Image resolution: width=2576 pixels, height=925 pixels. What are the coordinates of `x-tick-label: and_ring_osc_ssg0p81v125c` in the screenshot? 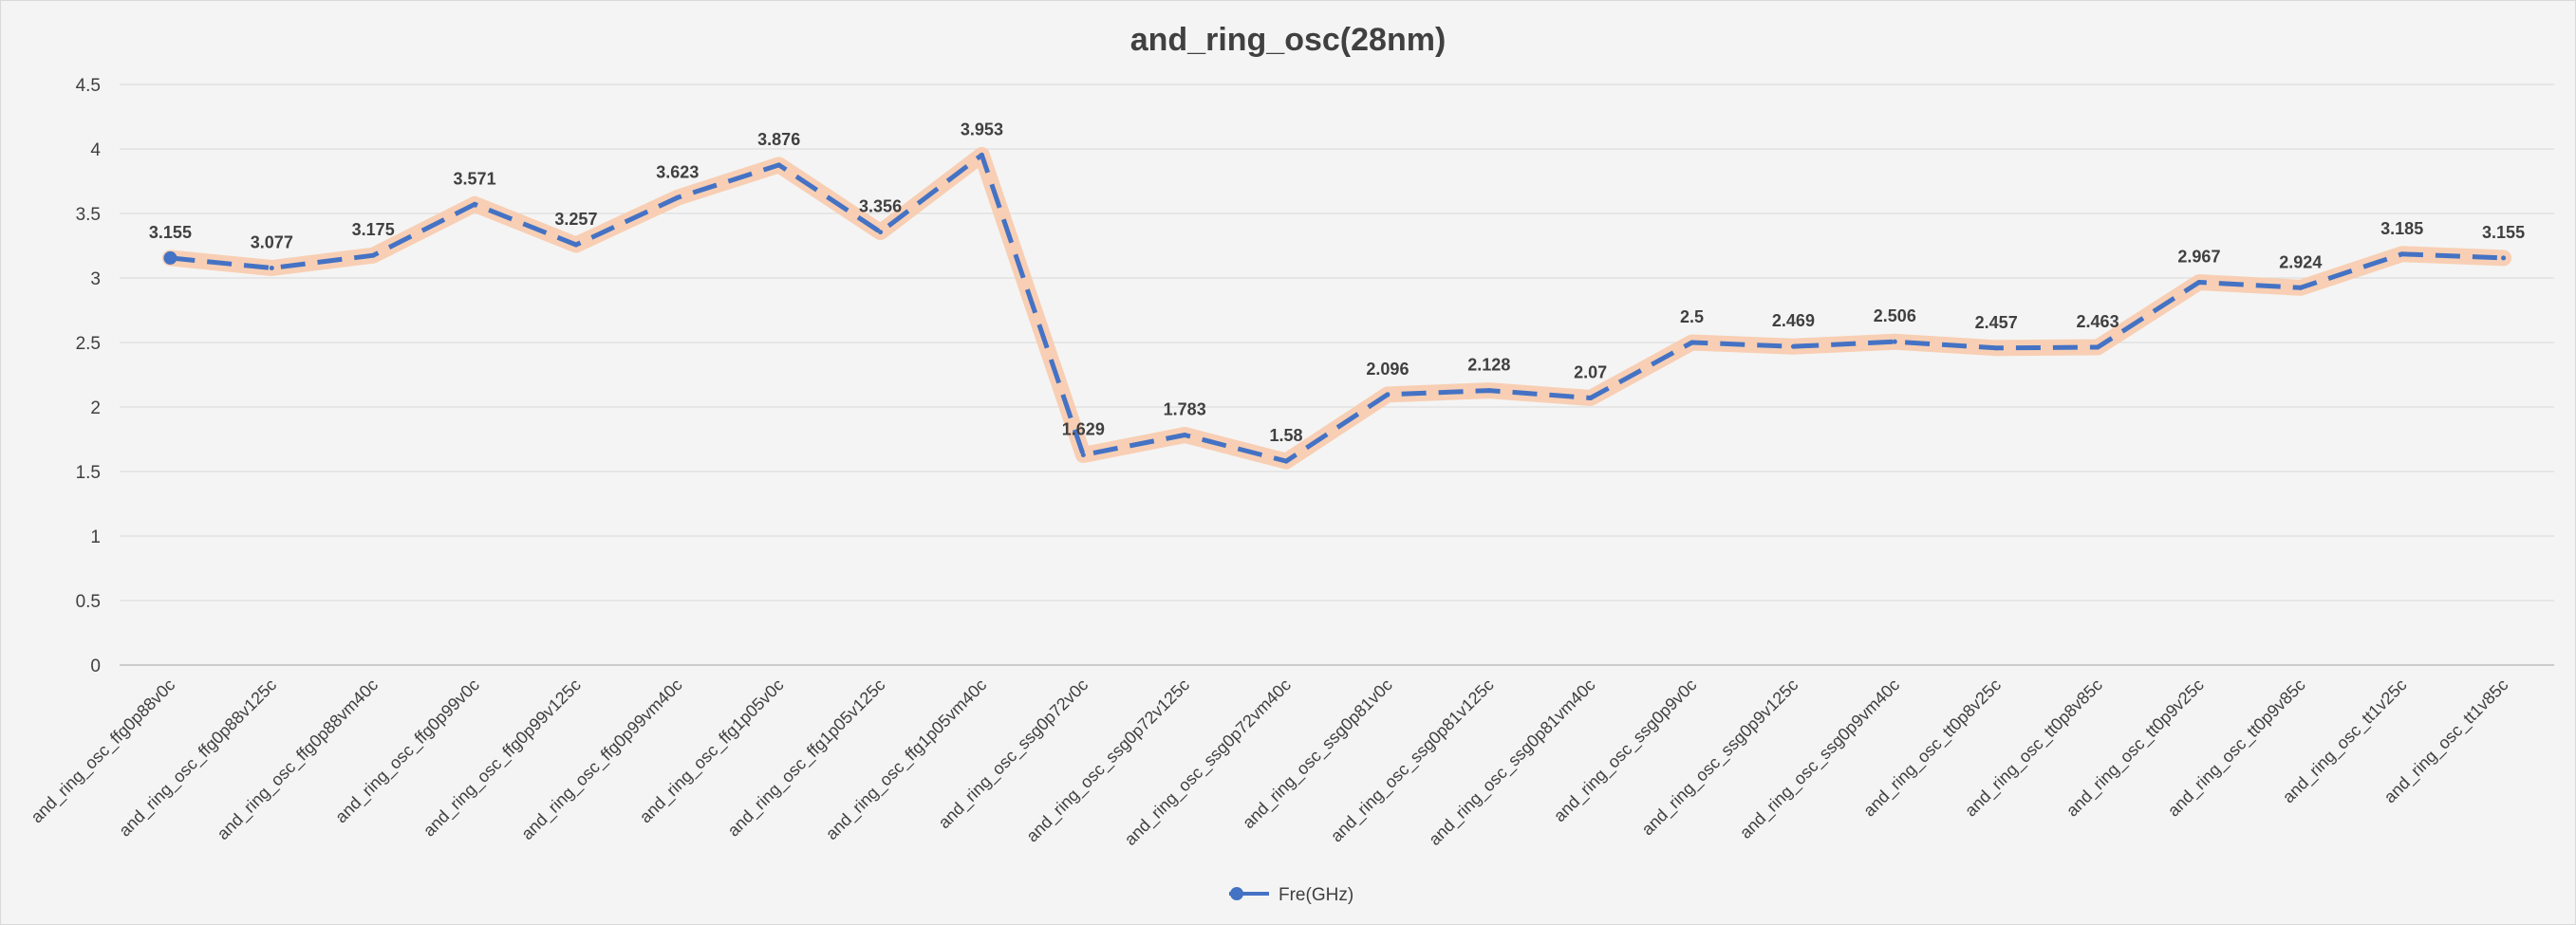 It's located at (1412, 760).